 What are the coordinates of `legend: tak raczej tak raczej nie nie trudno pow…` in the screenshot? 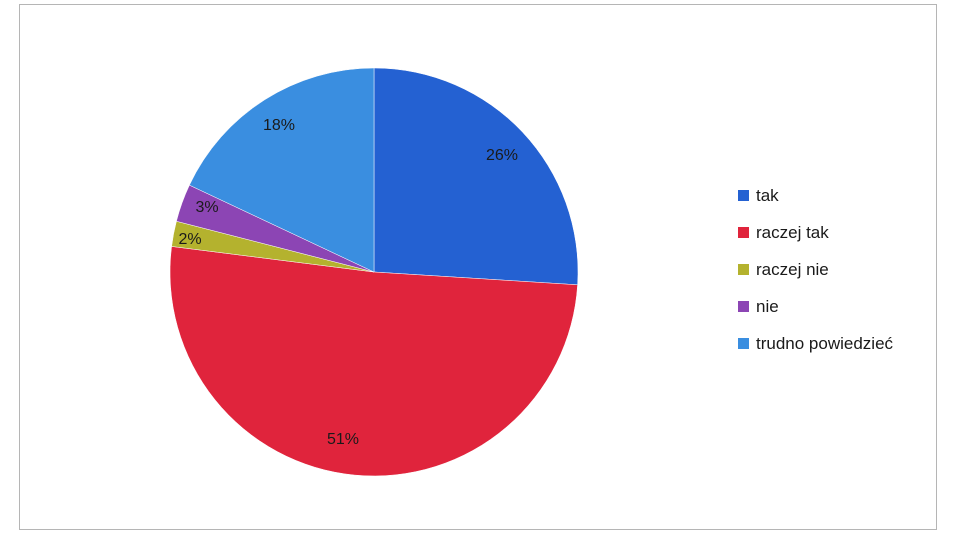 It's located at (843, 278).